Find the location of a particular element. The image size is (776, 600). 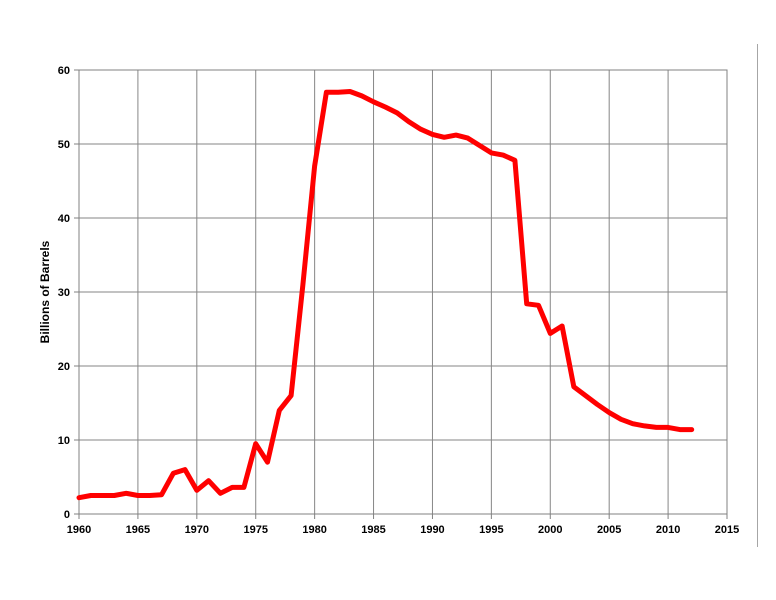

x-tick-label: 1970 is located at coordinates (197, 530).